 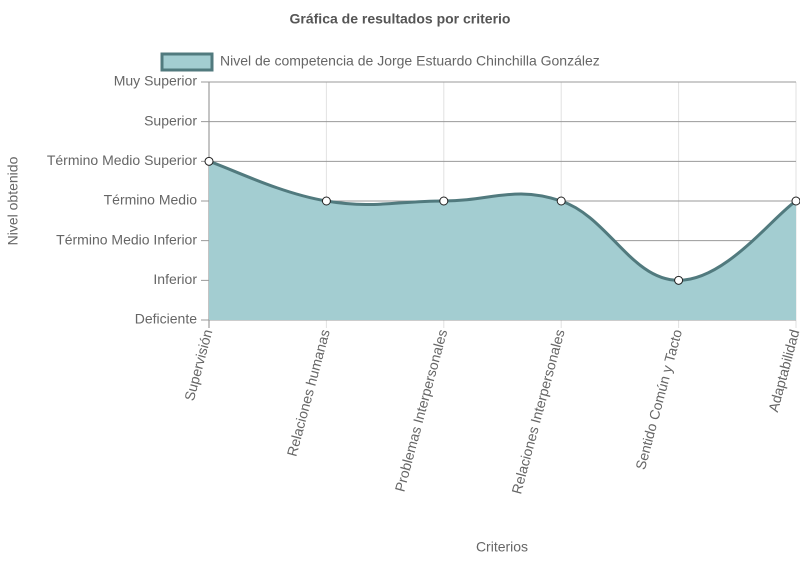 What do you see at coordinates (782, 371) in the screenshot?
I see `x-tick-label: Adaptabilidad` at bounding box center [782, 371].